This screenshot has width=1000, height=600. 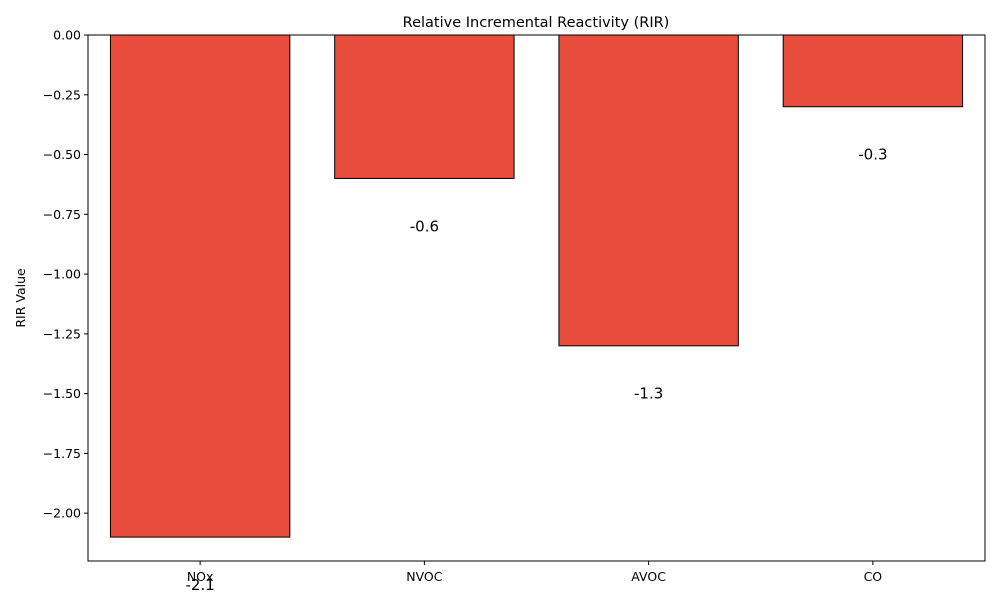 I want to click on data-label-co: -0.3, so click(x=872, y=155).